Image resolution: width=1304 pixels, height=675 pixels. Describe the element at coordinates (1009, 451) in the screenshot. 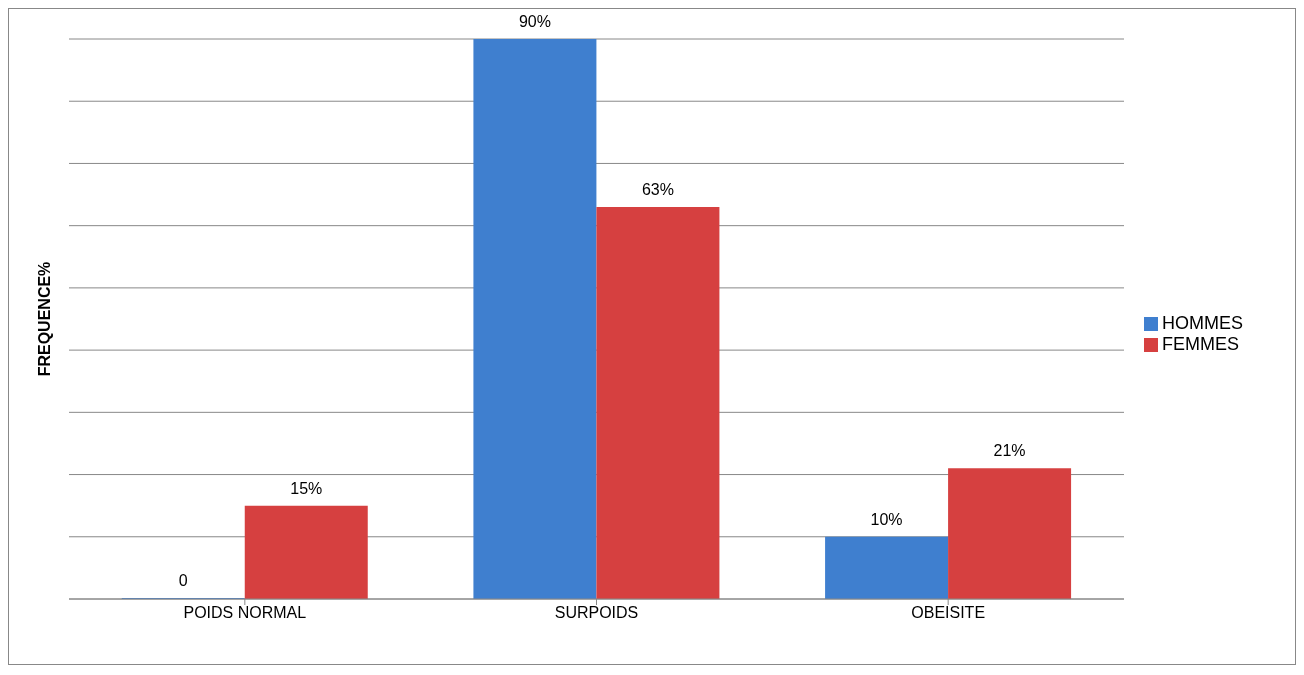

I see `data-label: 21%` at that location.